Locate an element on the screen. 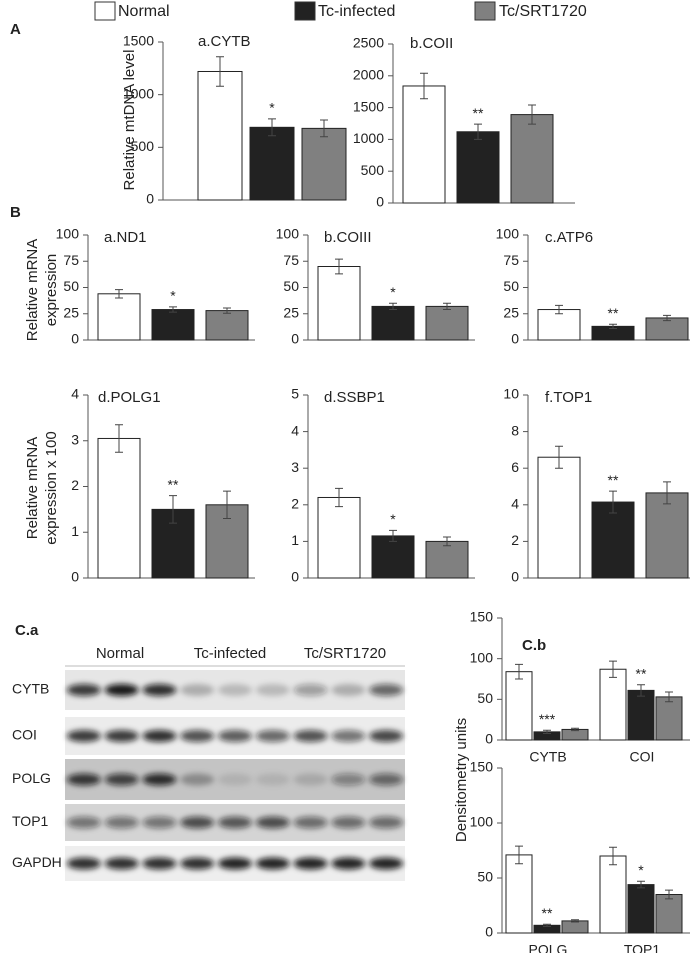 The width and height of the screenshot is (692, 953). y-tick-label: 500 is located at coordinates (373, 170).